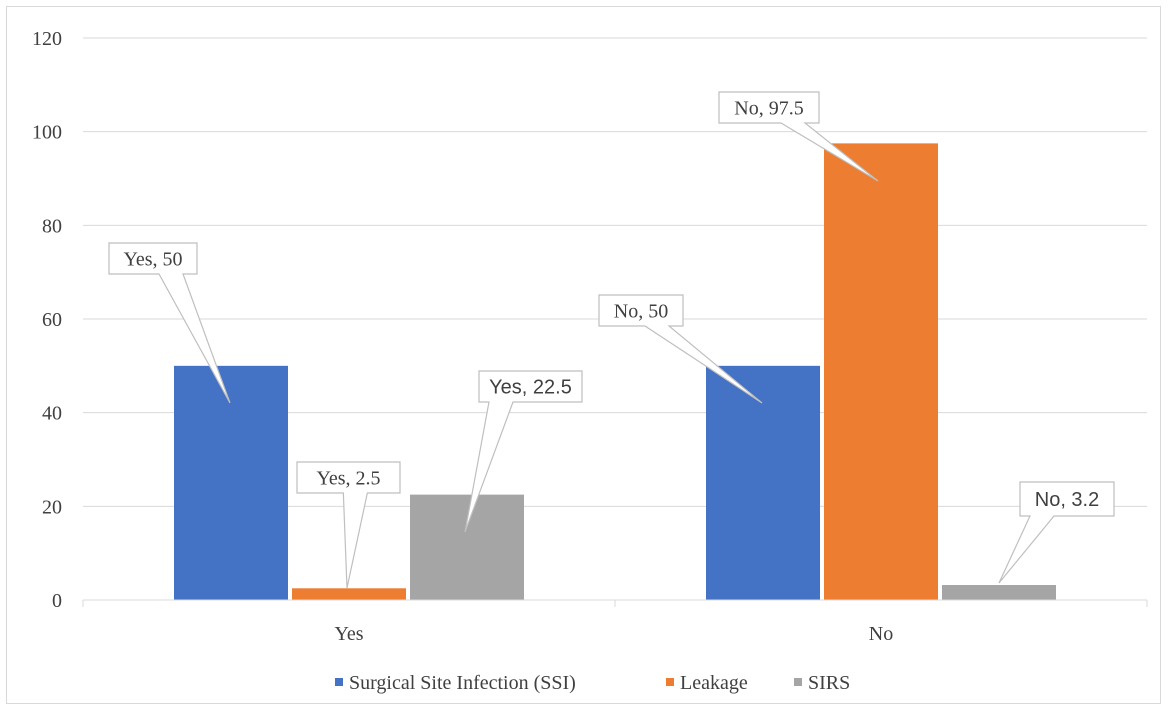 Image resolution: width=1169 pixels, height=712 pixels. What do you see at coordinates (829, 683) in the screenshot?
I see `legend-label: SIRS` at bounding box center [829, 683].